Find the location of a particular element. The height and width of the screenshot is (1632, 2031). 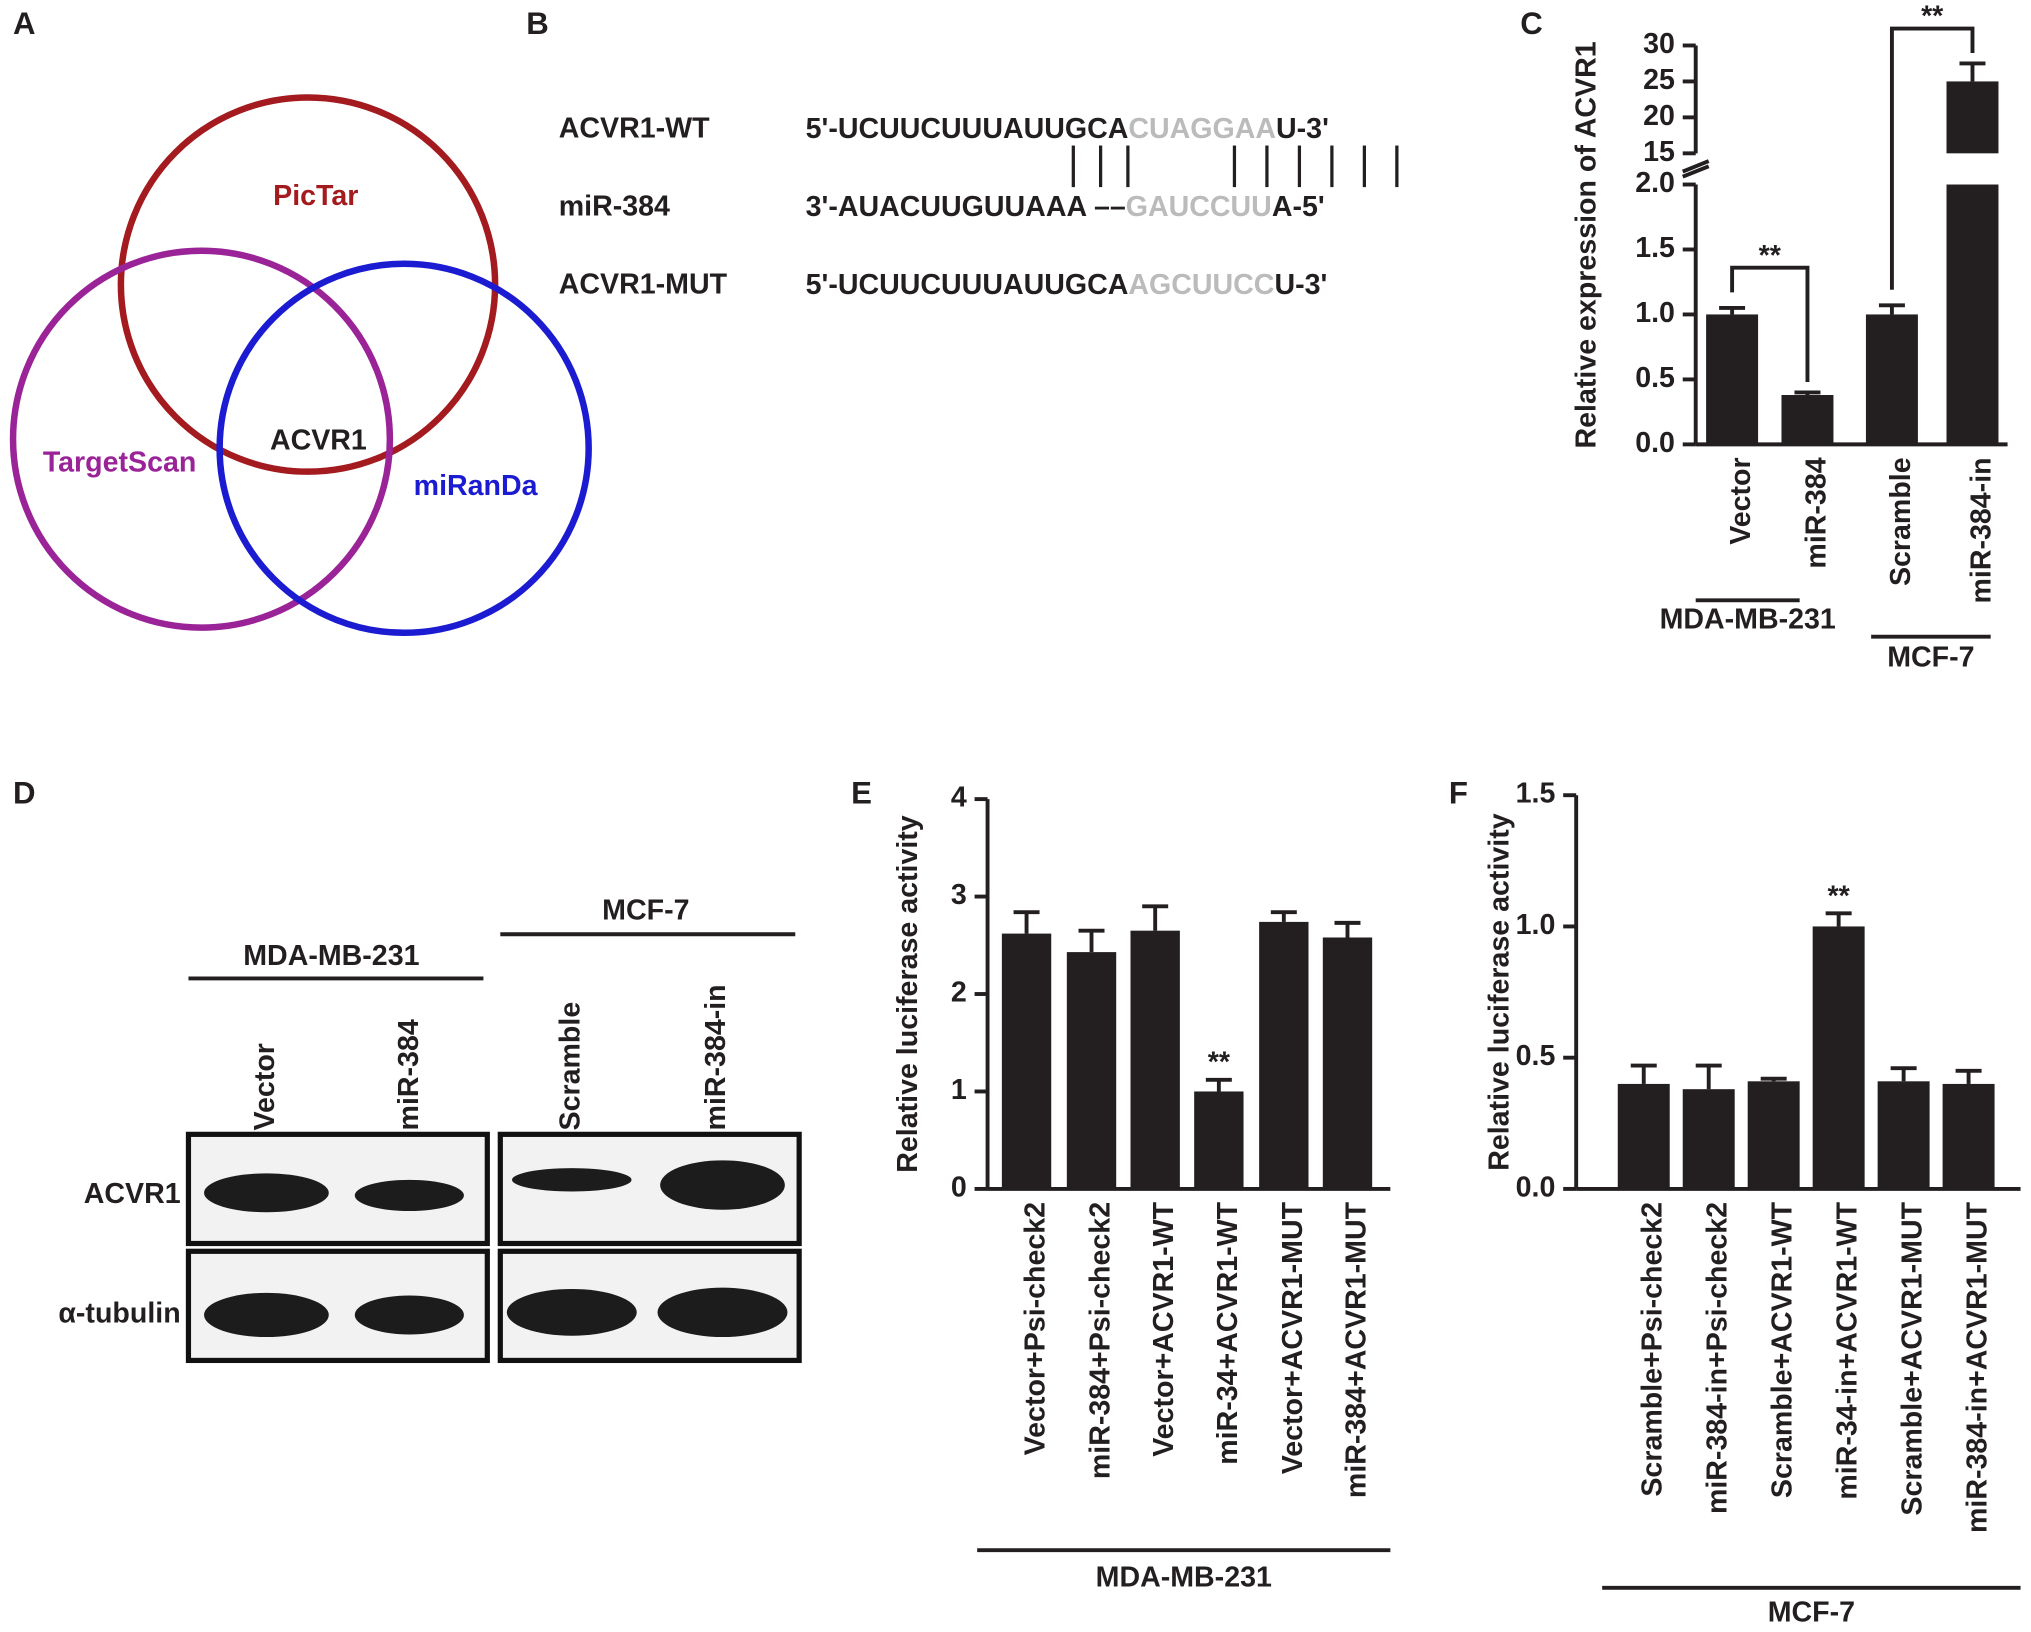

venn is located at coordinates (300, 365).